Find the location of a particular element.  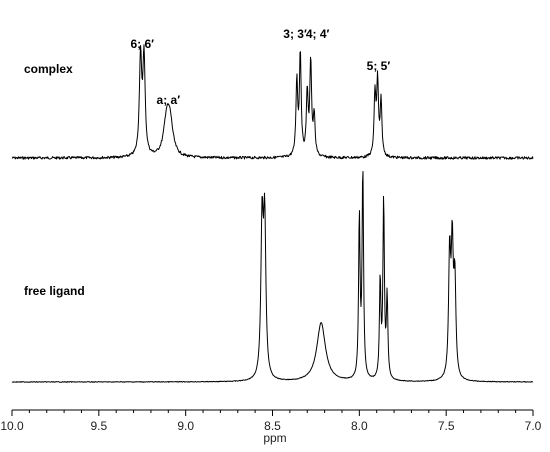

x-tick-label: 7.5 is located at coordinates (446, 426).